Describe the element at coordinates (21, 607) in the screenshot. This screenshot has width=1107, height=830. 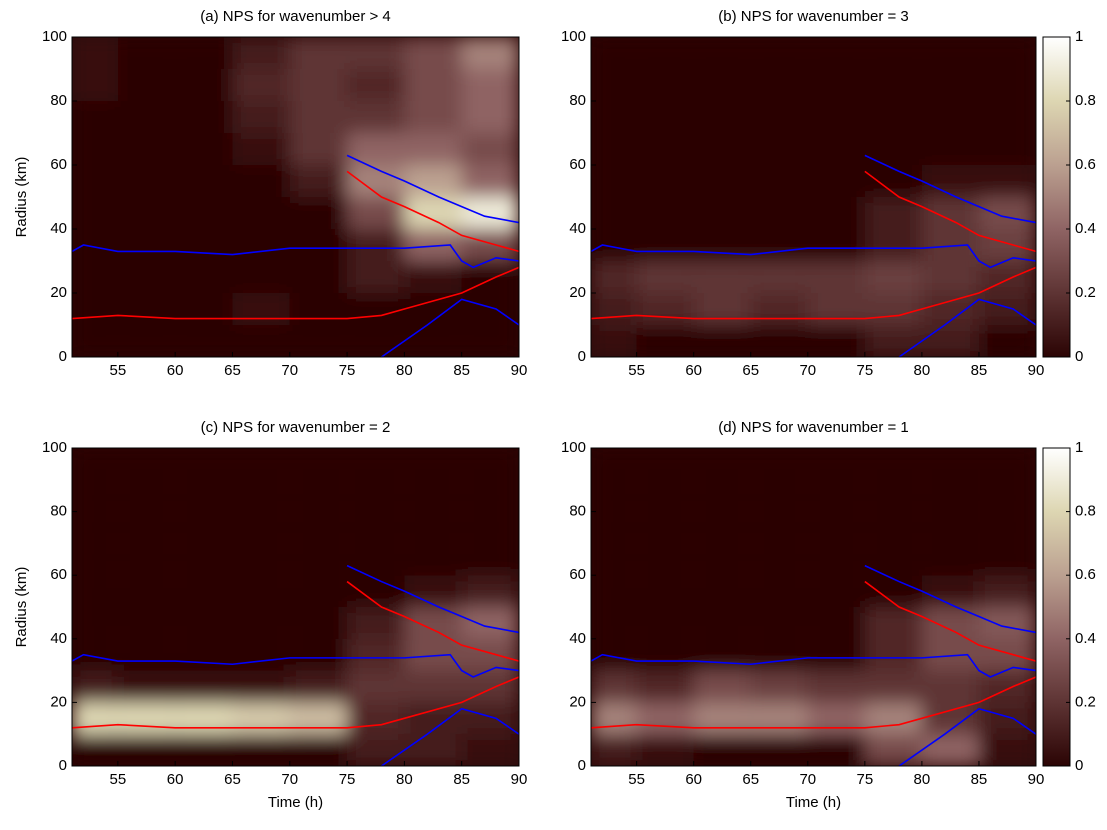
I see `y-axis-label: Radius (km)` at that location.